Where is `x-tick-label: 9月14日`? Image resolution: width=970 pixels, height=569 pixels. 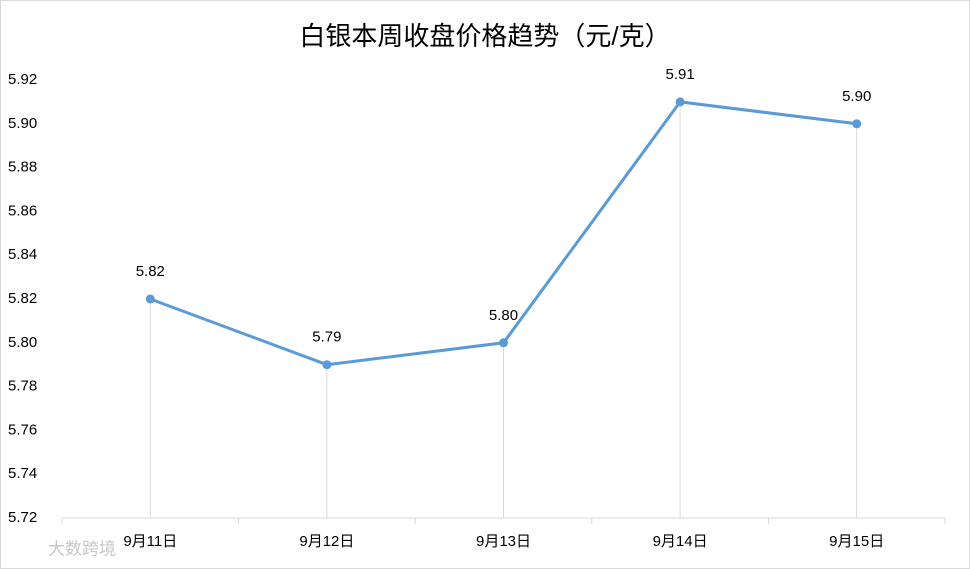 x-tick-label: 9月14日 is located at coordinates (680, 541).